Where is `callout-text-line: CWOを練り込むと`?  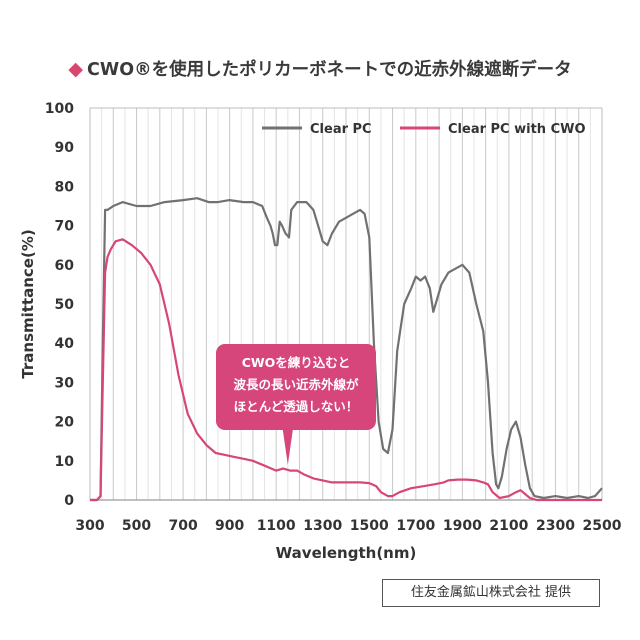 callout-text-line: CWOを練り込むと is located at coordinates (296, 362).